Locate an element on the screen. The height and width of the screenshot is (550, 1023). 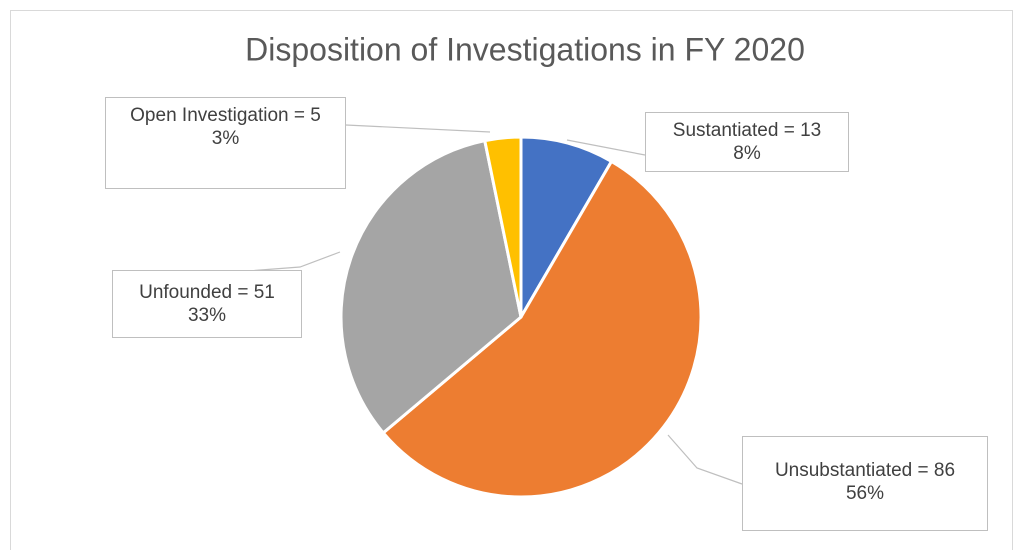
value-label: Unsubstantiated = 86 is located at coordinates (865, 470).